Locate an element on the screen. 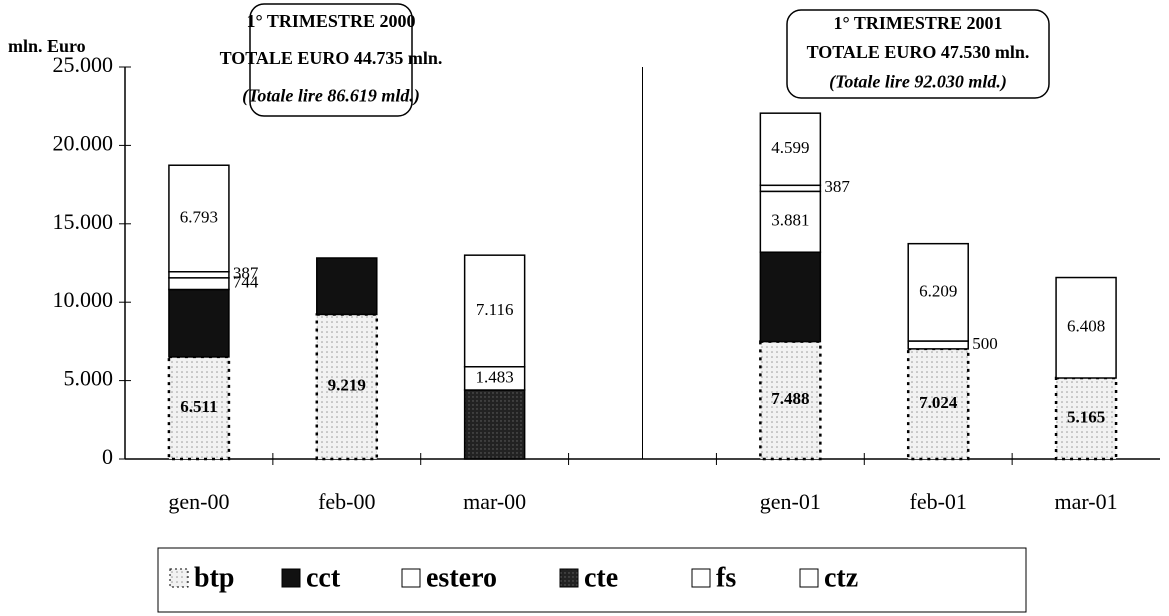 The width and height of the screenshot is (1169, 616). legend-label: fs is located at coordinates (726, 577).